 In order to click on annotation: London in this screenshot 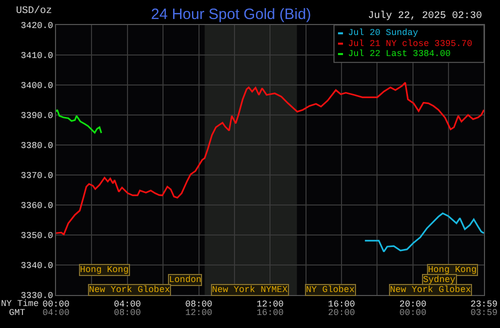, I will do `click(185, 280)`.